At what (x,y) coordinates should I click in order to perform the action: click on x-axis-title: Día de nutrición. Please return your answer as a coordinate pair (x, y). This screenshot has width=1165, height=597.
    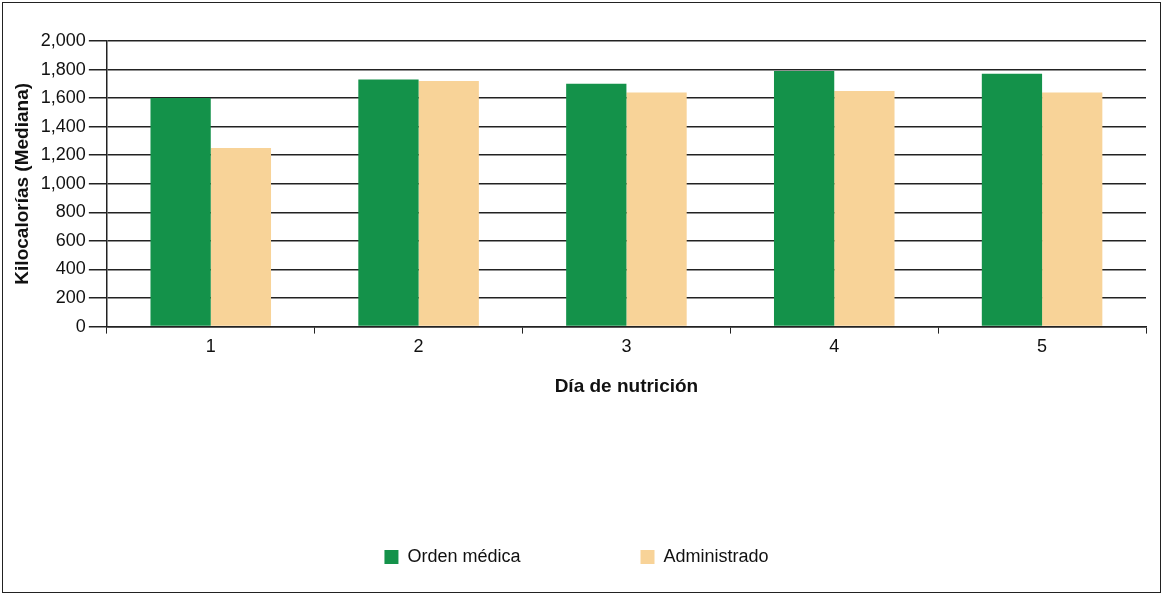
    Looking at the image, I should click on (626, 385).